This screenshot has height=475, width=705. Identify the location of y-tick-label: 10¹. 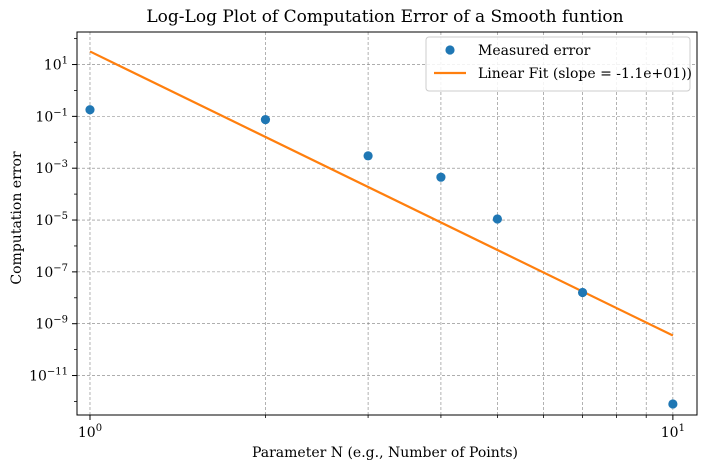
(56, 65).